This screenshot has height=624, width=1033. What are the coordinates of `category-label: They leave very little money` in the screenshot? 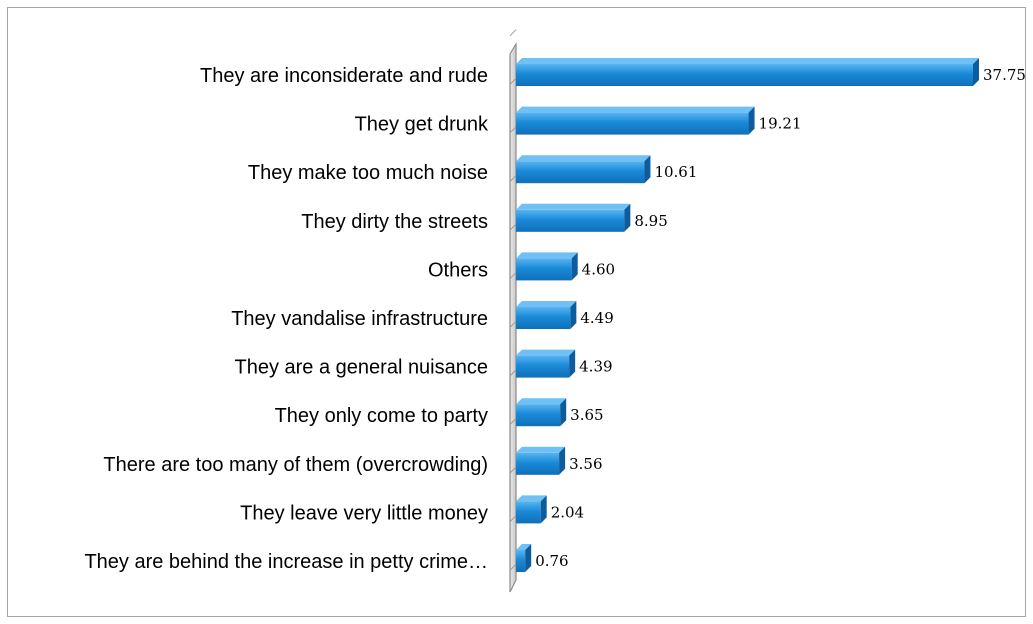 It's located at (364, 513).